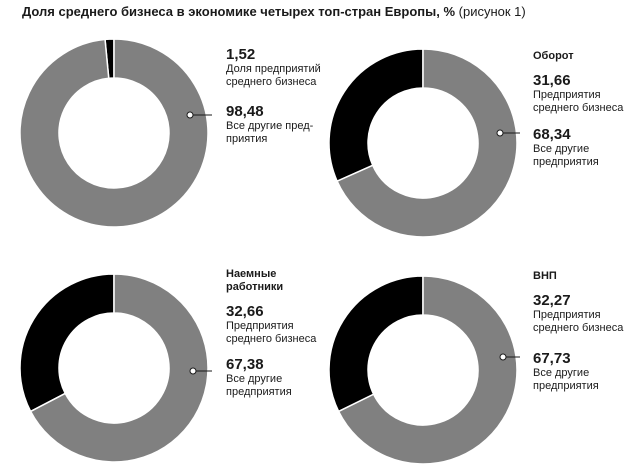 The width and height of the screenshot is (634, 468). I want to click on chart2-slice2-value: 68,34, so click(552, 134).